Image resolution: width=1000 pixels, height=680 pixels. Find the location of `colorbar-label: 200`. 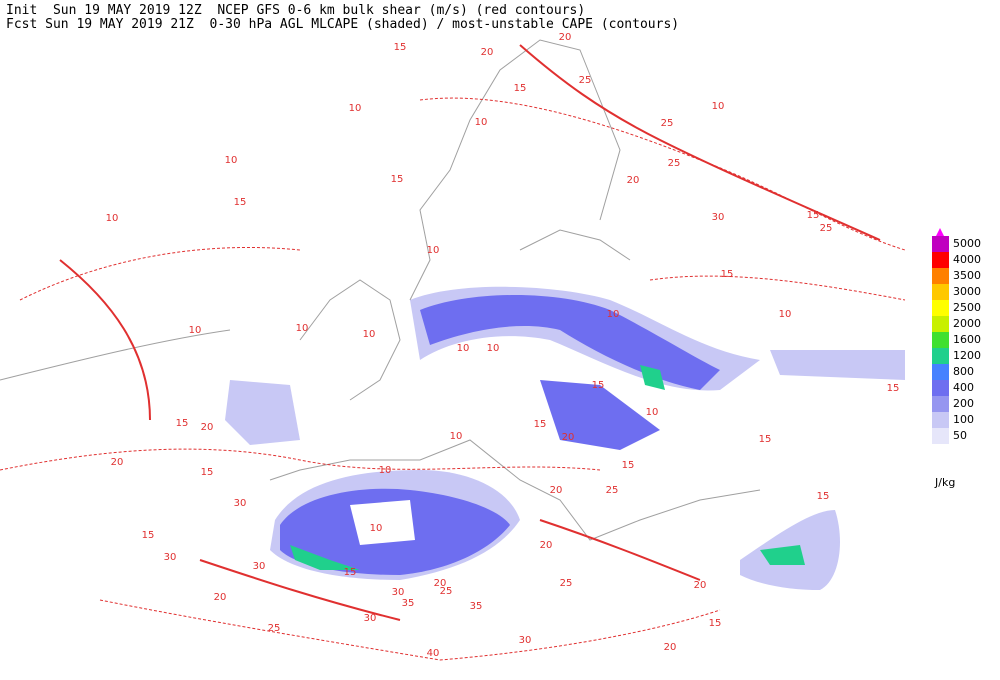

colorbar-label: 200 is located at coordinates (963, 403).